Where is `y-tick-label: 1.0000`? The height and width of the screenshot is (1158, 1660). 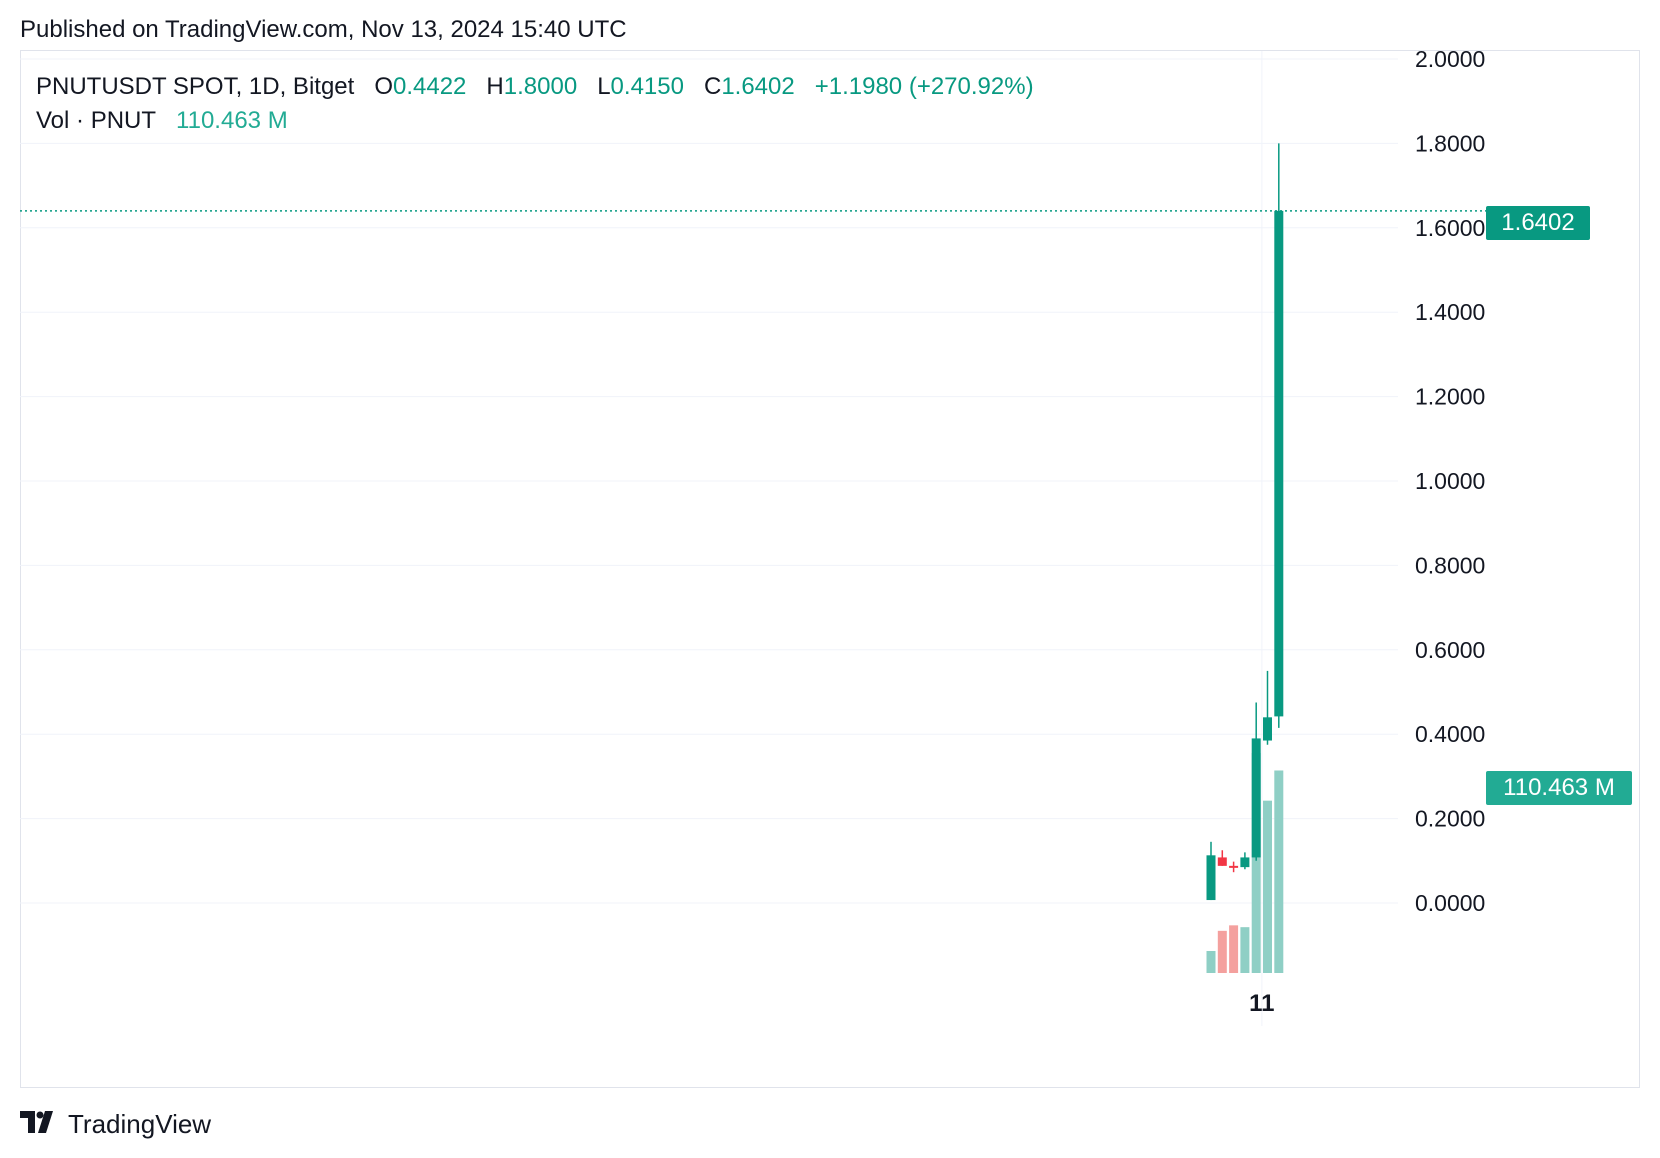 y-tick-label: 1.0000 is located at coordinates (1450, 481).